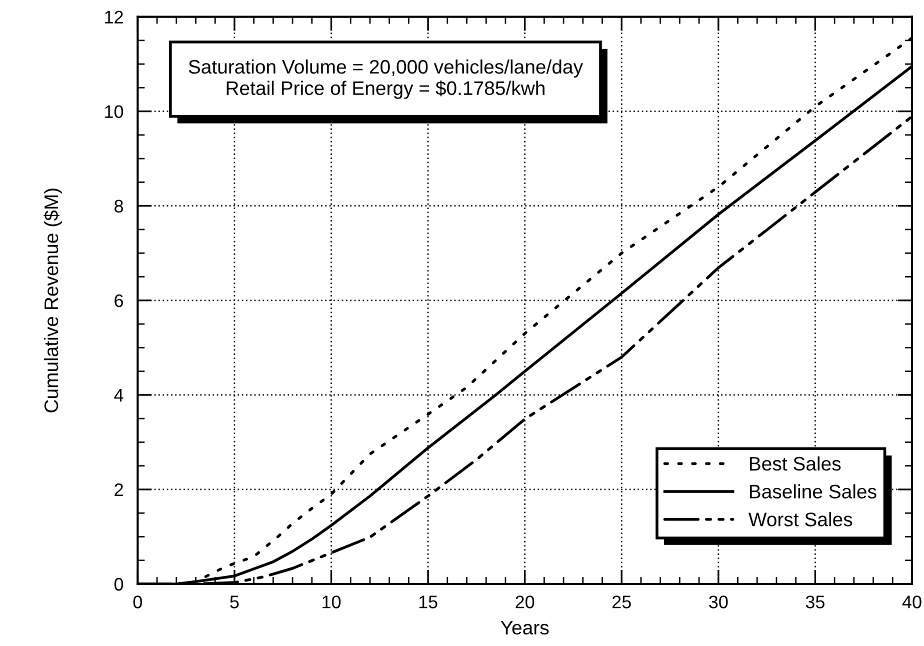 The width and height of the screenshot is (924, 646). I want to click on x-tick-label: 40, so click(912, 602).